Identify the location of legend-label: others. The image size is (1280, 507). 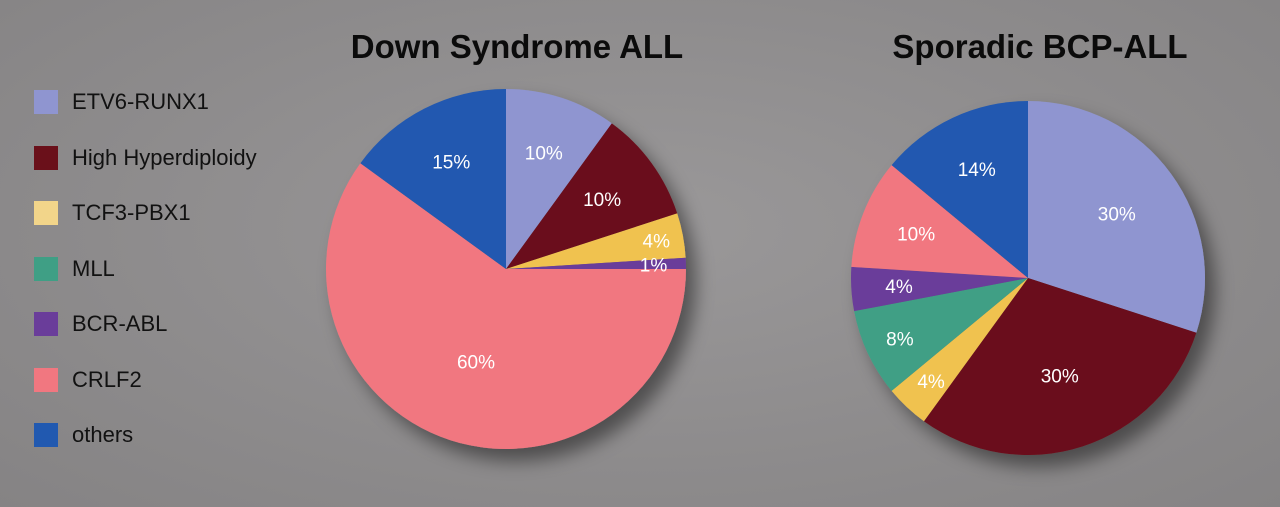
(103, 434).